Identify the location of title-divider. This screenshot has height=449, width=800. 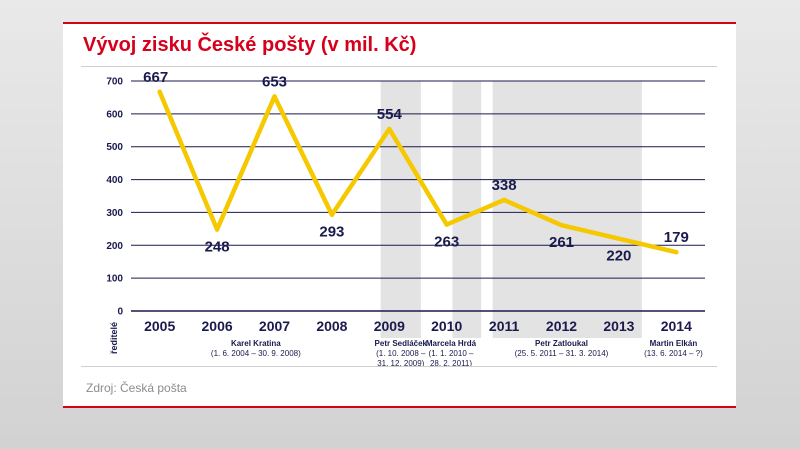
(399, 66).